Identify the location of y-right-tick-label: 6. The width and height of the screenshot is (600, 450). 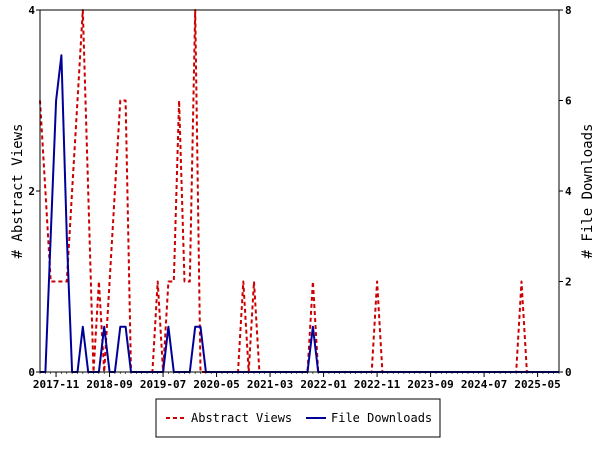
(568, 101).